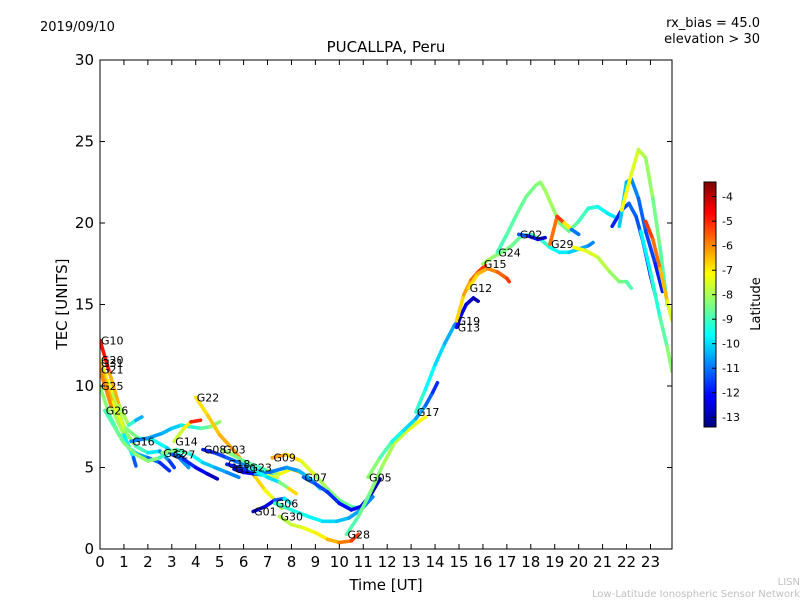 The image size is (800, 600). What do you see at coordinates (239, 464) in the screenshot?
I see `series-label-g18: G18` at bounding box center [239, 464].